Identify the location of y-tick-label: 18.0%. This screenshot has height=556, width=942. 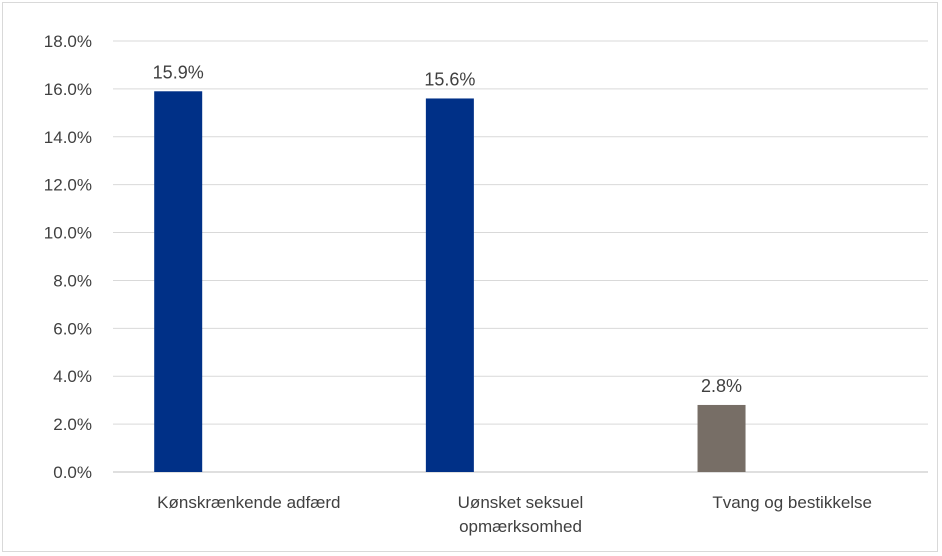
(68, 41).